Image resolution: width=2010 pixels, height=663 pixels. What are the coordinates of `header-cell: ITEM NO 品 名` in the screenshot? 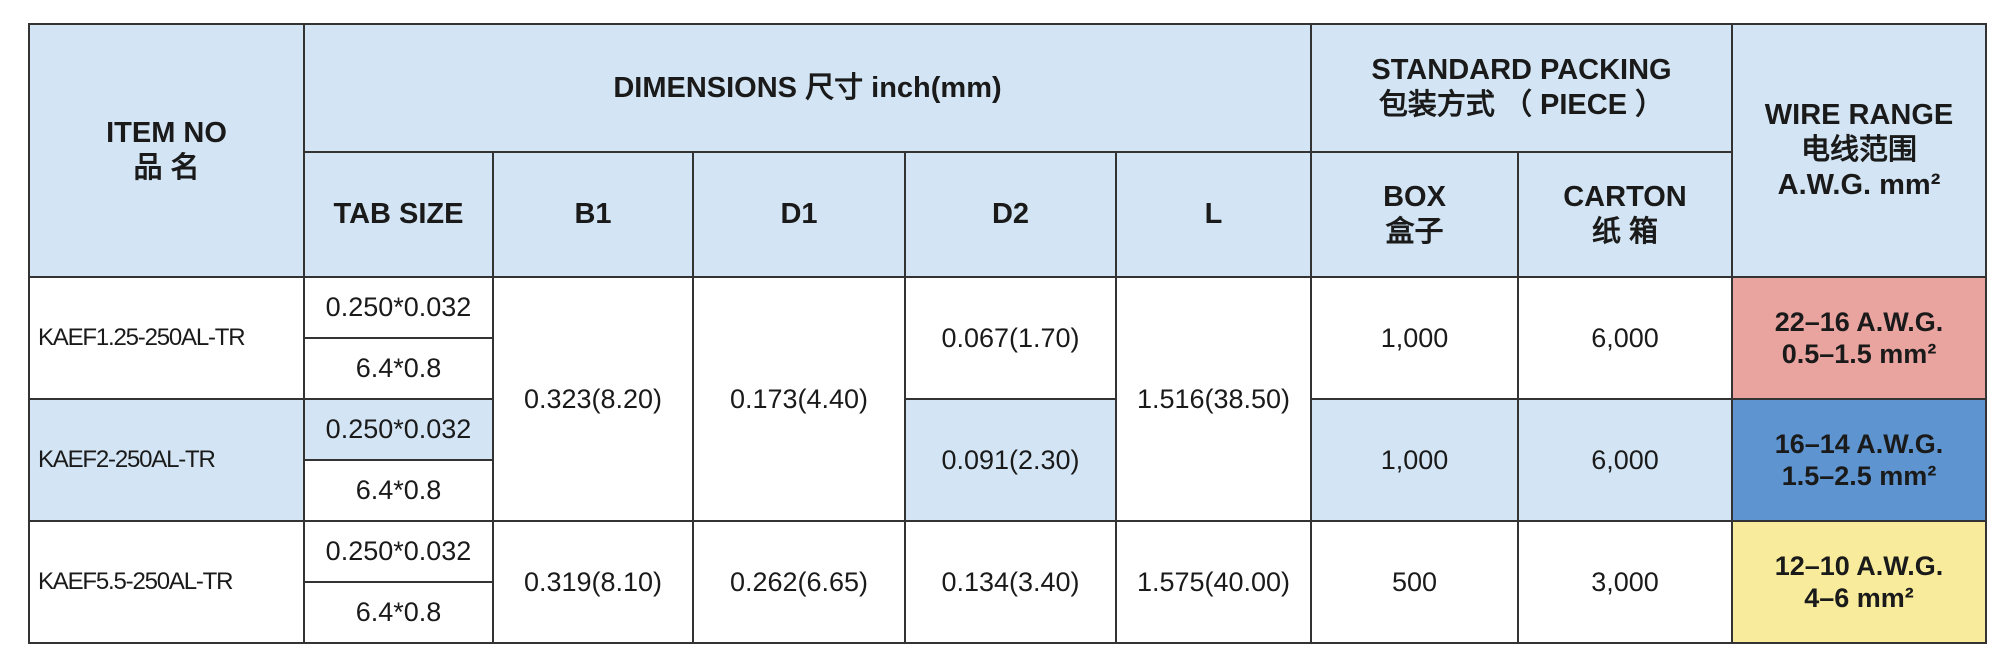 It's located at (166, 150).